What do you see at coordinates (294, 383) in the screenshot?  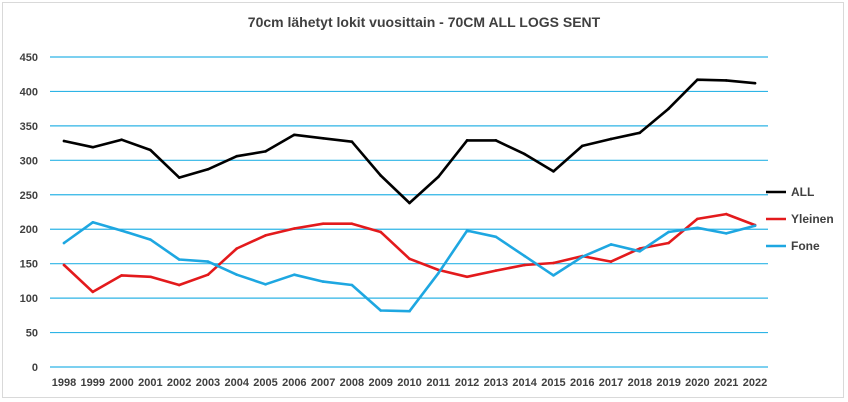 I see `x-tick-label: 2006` at bounding box center [294, 383].